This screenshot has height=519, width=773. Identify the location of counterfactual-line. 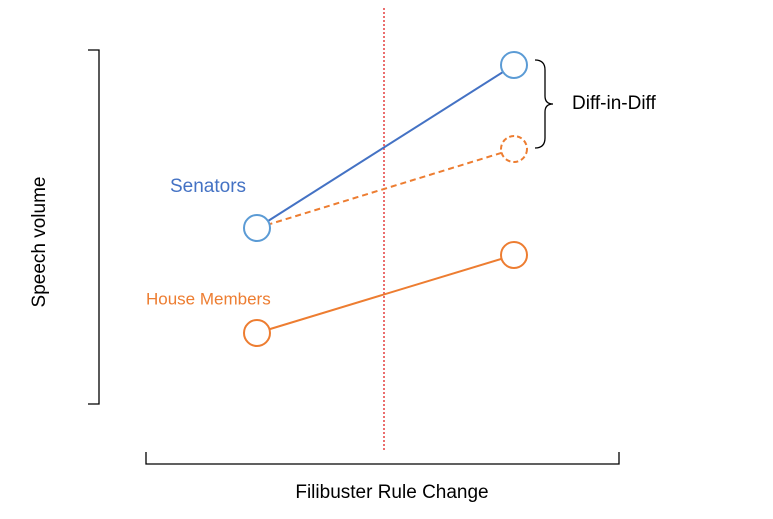
(385, 188).